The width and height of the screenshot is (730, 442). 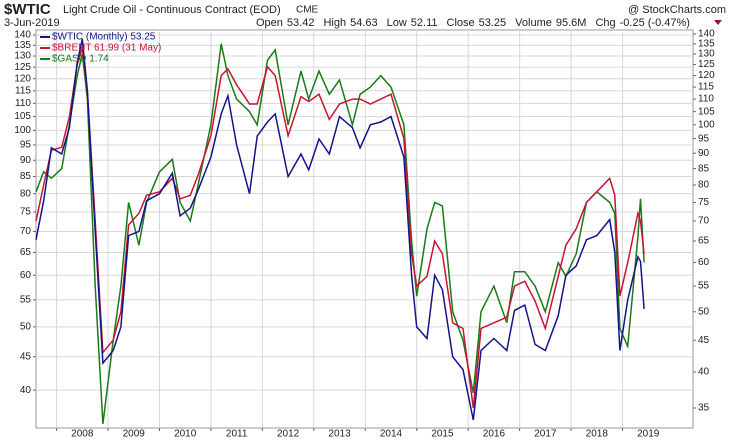 What do you see at coordinates (648, 434) in the screenshot?
I see `x-tick-label: 2019` at bounding box center [648, 434].